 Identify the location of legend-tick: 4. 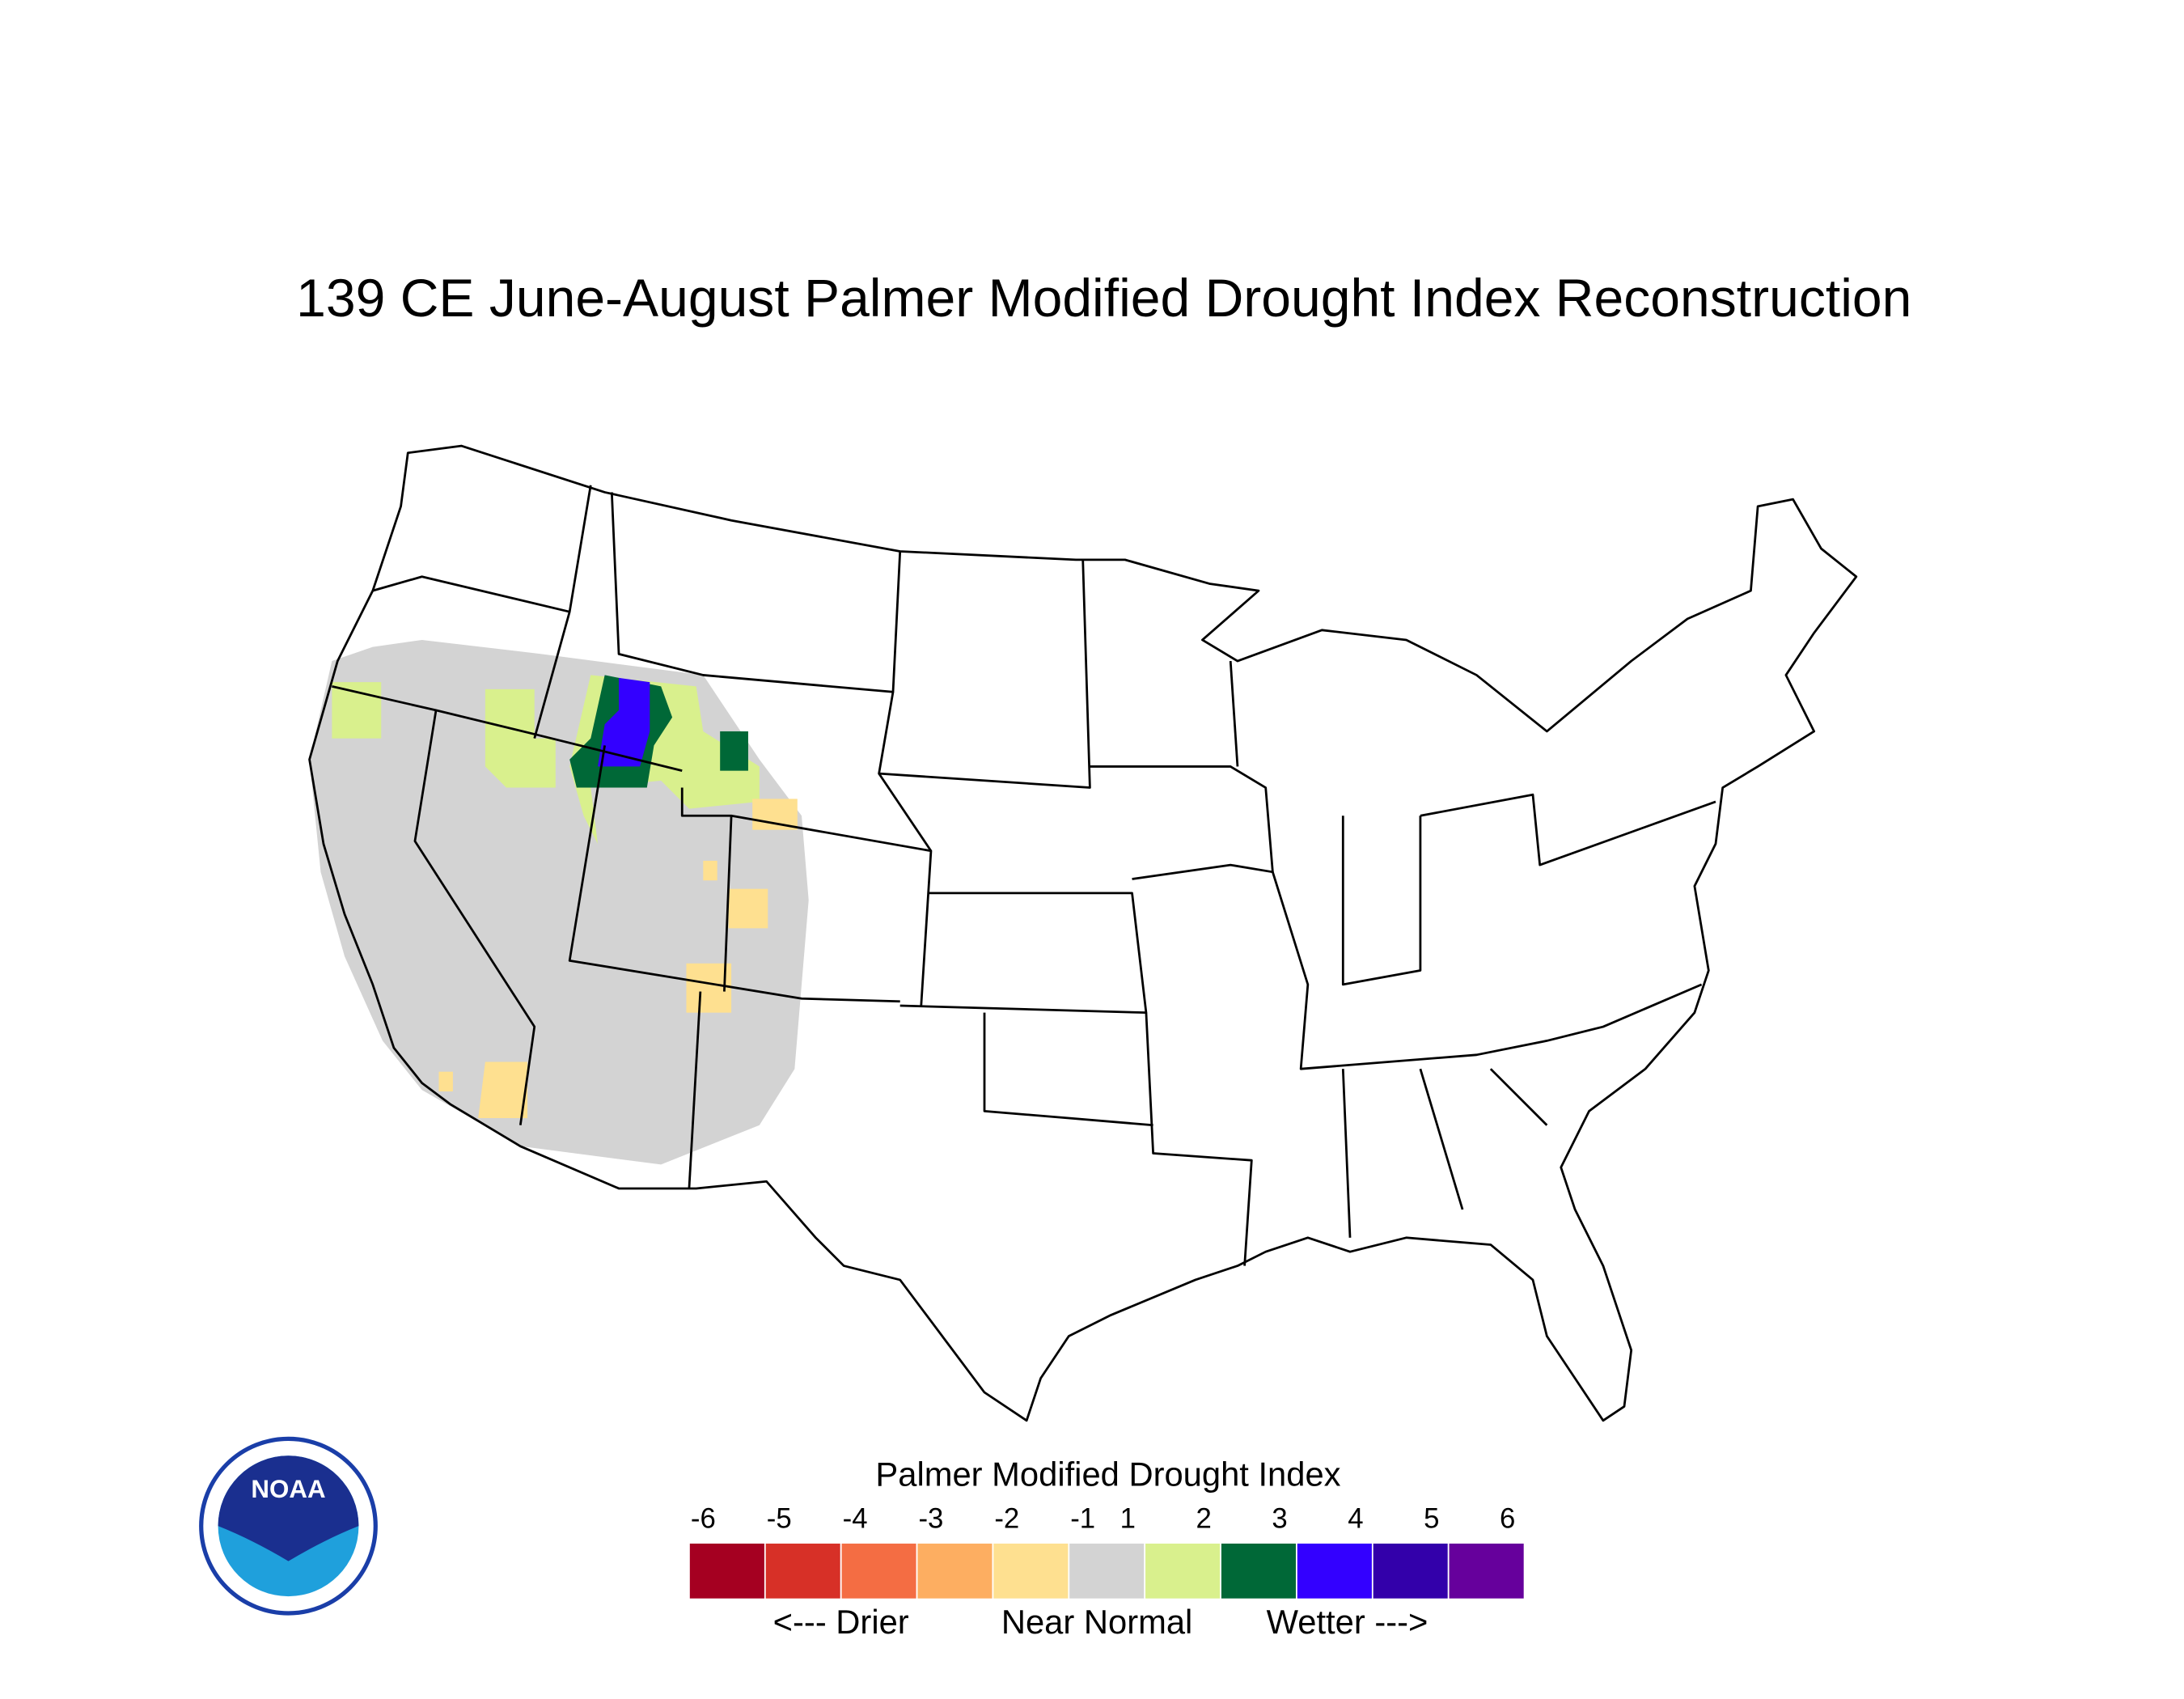
(1355, 1518).